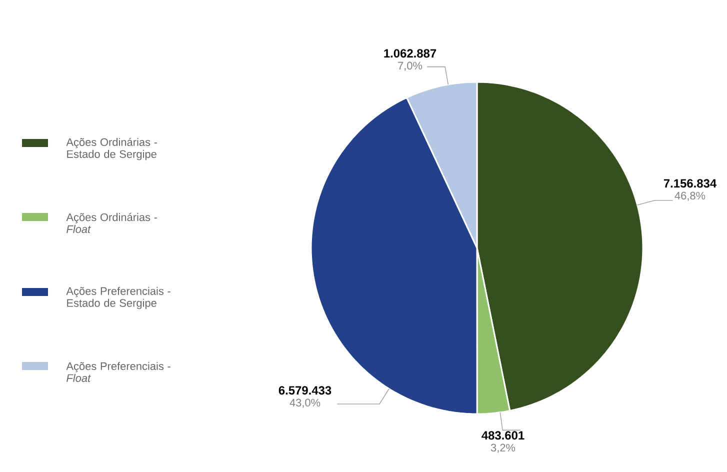 This screenshot has width=727, height=472. Describe the element at coordinates (118, 298) in the screenshot. I see `legend-label: Ações Preferenciais - Estado de Sergipe` at that location.